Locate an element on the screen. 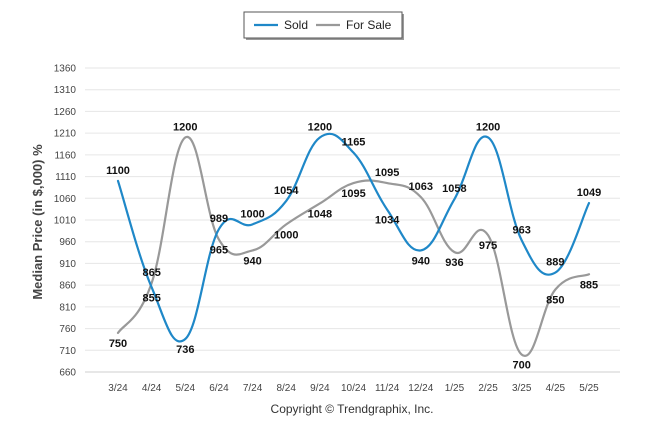  data-label-for-sale: 865 is located at coordinates (151, 273).